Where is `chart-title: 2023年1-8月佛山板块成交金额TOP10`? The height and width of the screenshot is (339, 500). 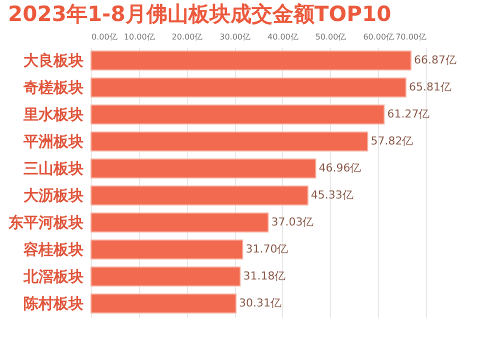
chart-title: 2023年1-8月佛山板块成交金额TOP10 is located at coordinates (200, 14).